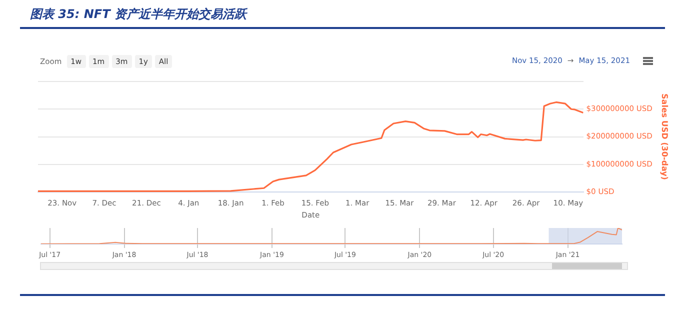  Describe the element at coordinates (138, 14) in the screenshot. I see `chart-title: 图表 35: NFT 资产近半年开始交易活跃` at that location.